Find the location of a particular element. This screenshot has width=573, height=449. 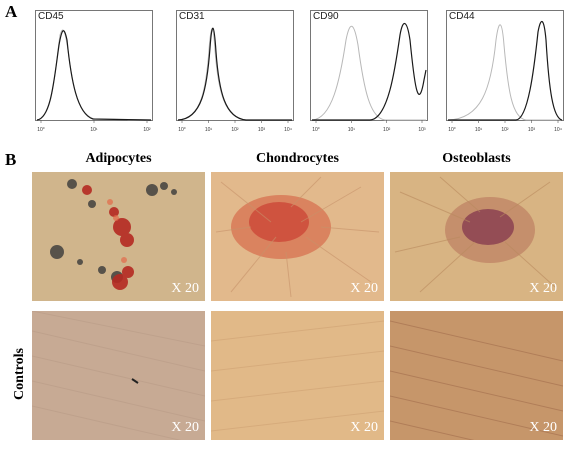

chondrocytes-stained-image is located at coordinates (297, 236).